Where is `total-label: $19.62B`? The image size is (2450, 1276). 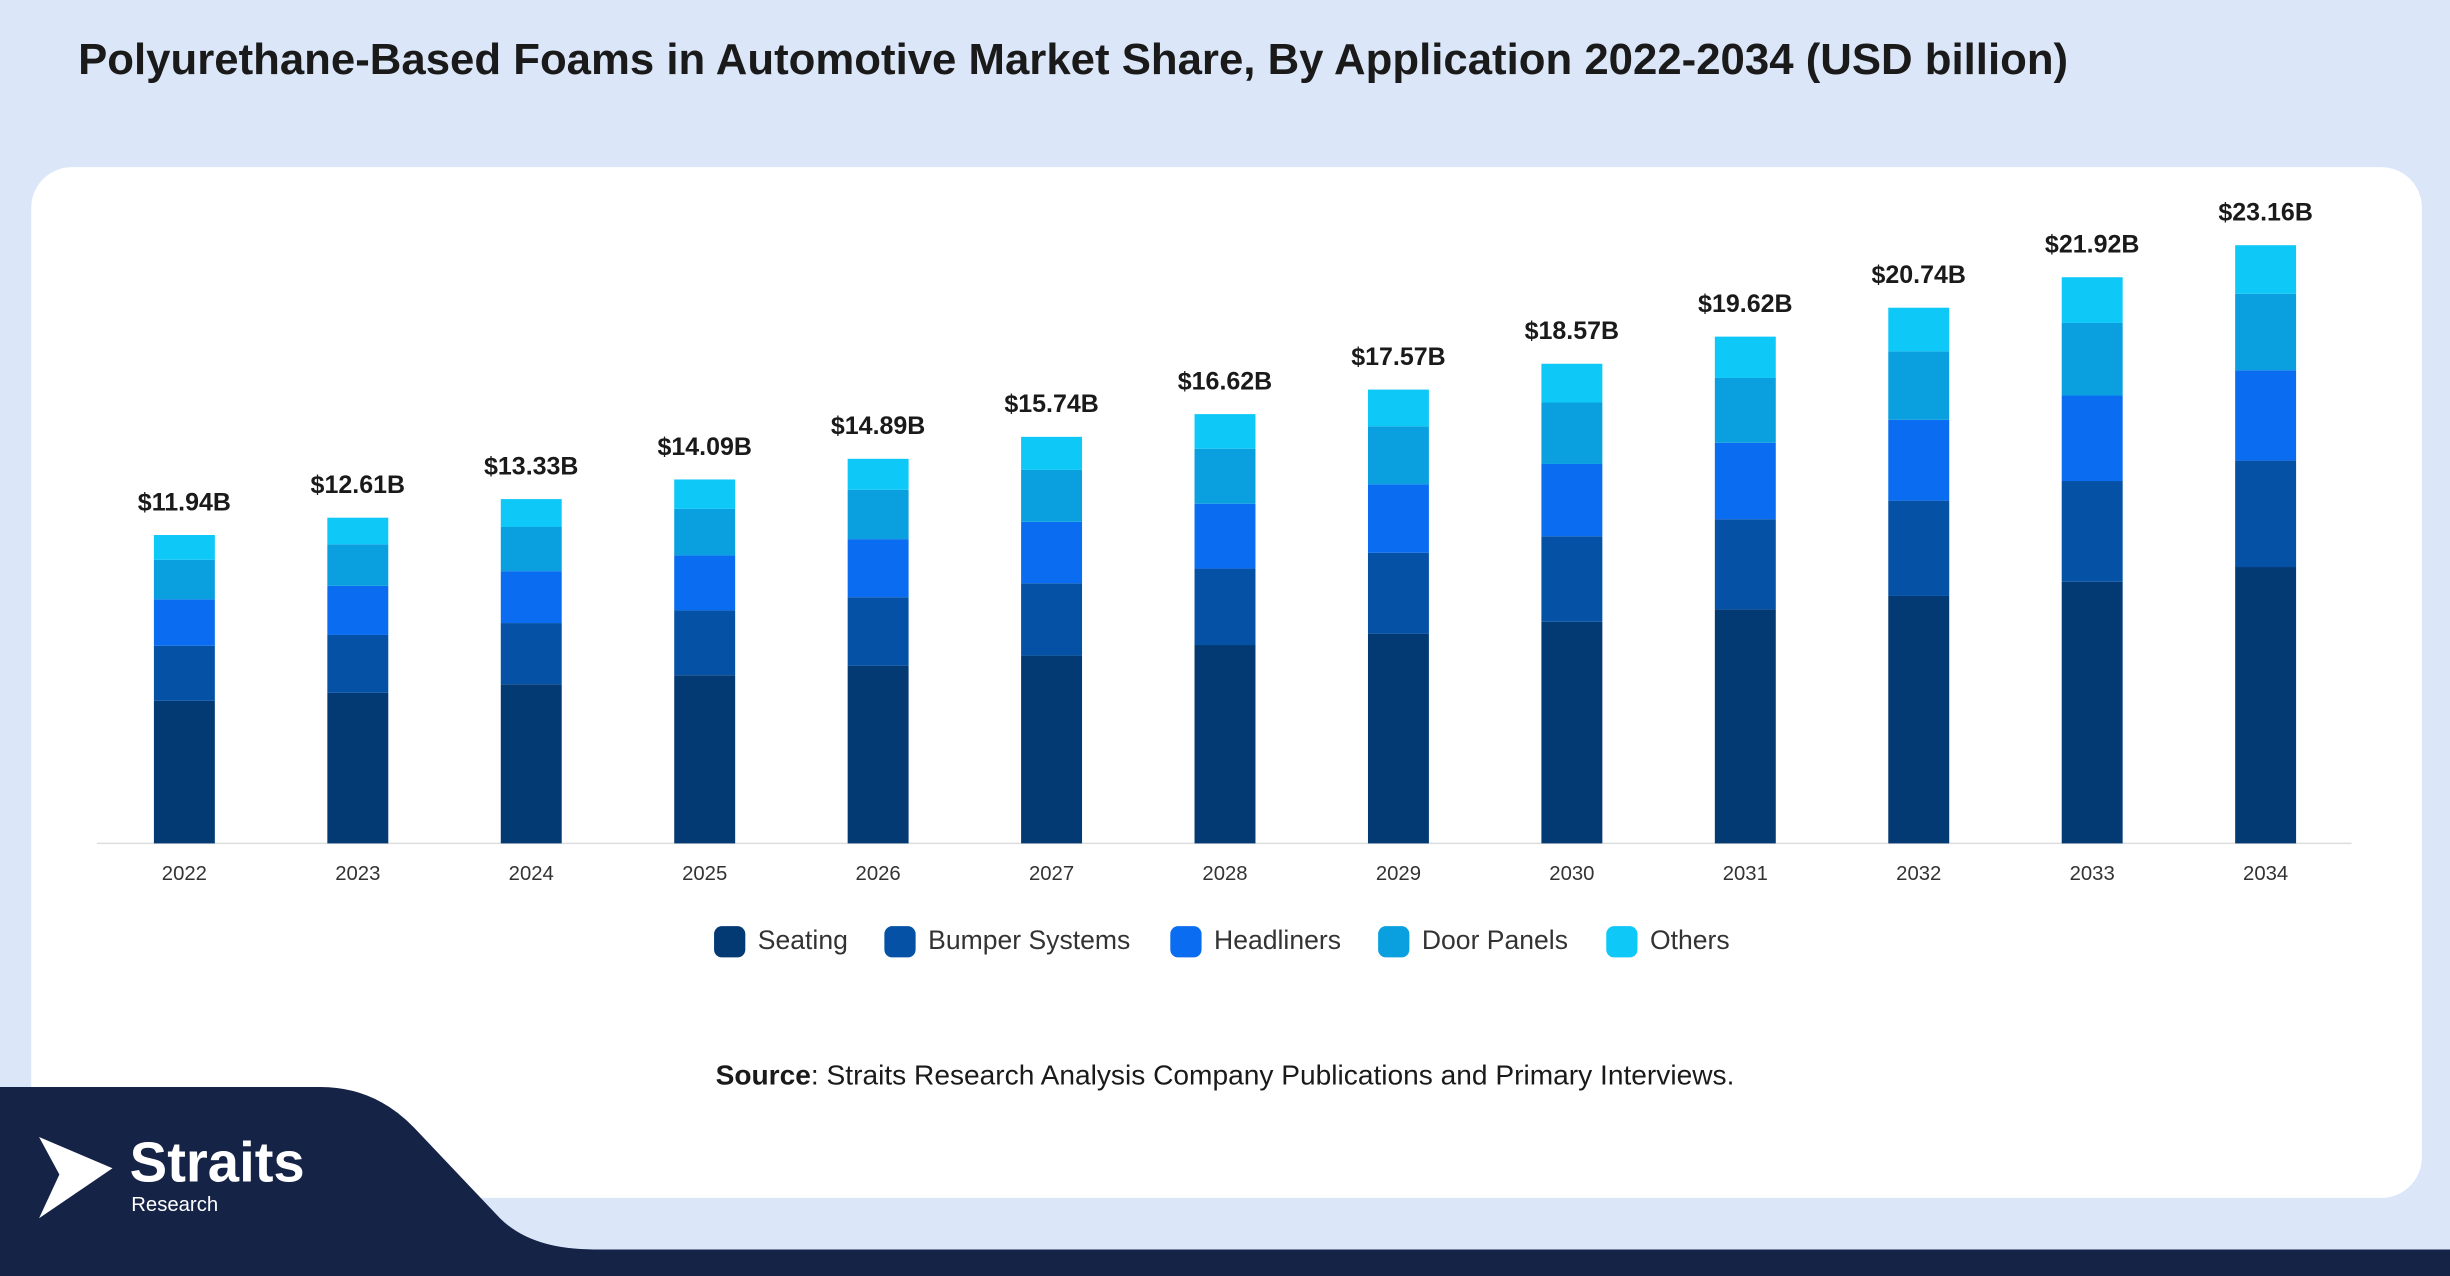
total-label: $19.62B is located at coordinates (1745, 304).